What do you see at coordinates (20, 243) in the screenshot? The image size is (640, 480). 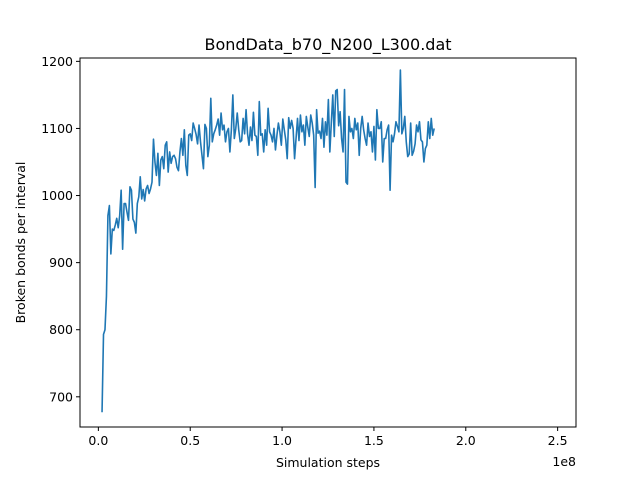 I see `y-axis-label: Broken bonds per interval` at bounding box center [20, 243].